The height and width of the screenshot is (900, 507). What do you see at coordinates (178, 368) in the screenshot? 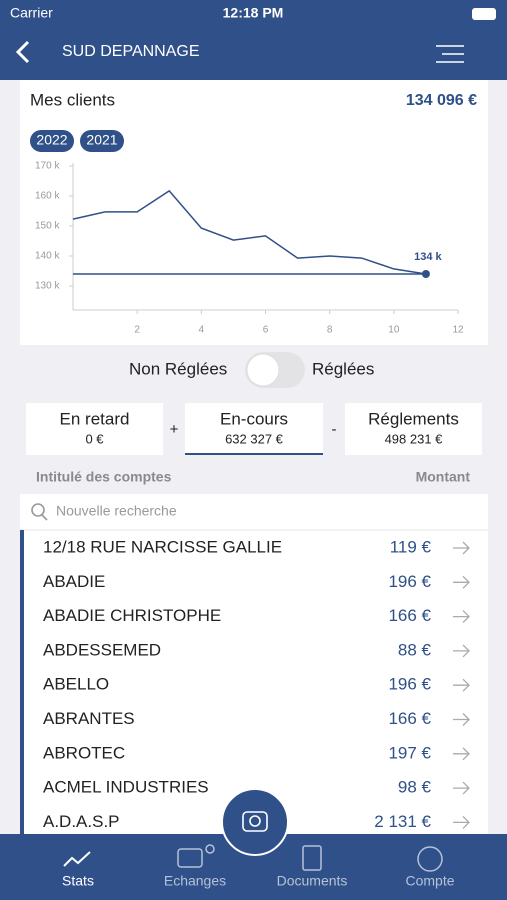
I see `toggle-left: Non Réglées` at bounding box center [178, 368].